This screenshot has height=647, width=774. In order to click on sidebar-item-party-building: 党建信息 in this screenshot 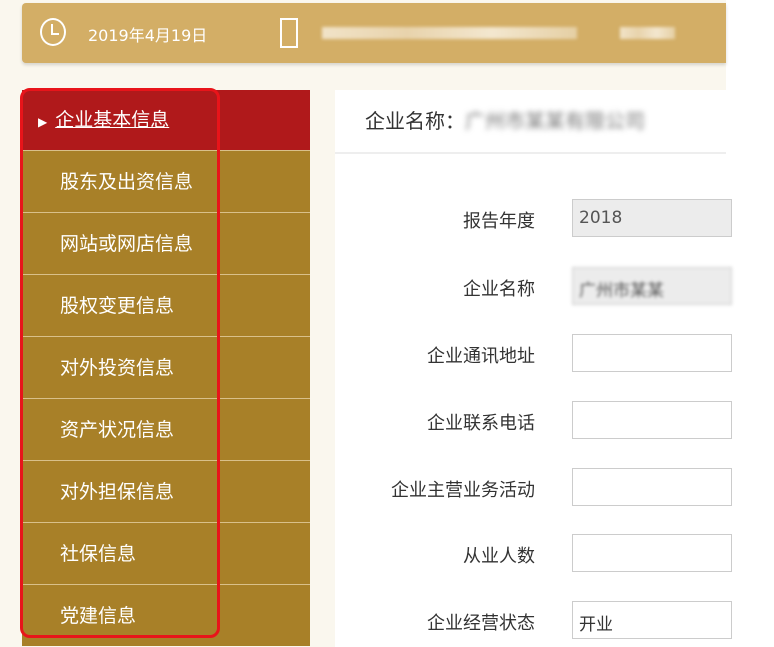, I will do `click(166, 615)`.